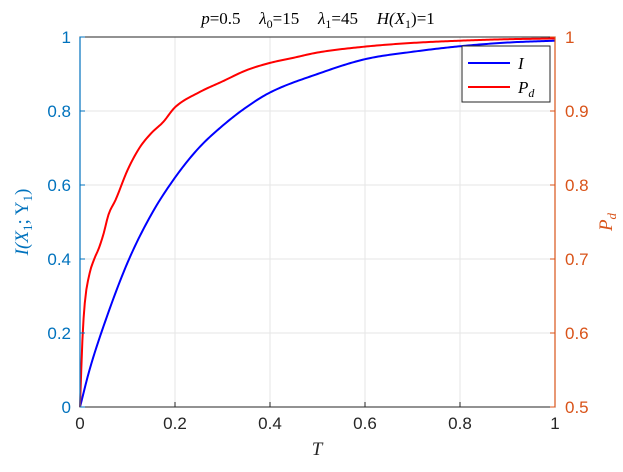 This screenshot has width=623, height=472. What do you see at coordinates (577, 185) in the screenshot?
I see `y-tick-label-right: 0.8` at bounding box center [577, 185].